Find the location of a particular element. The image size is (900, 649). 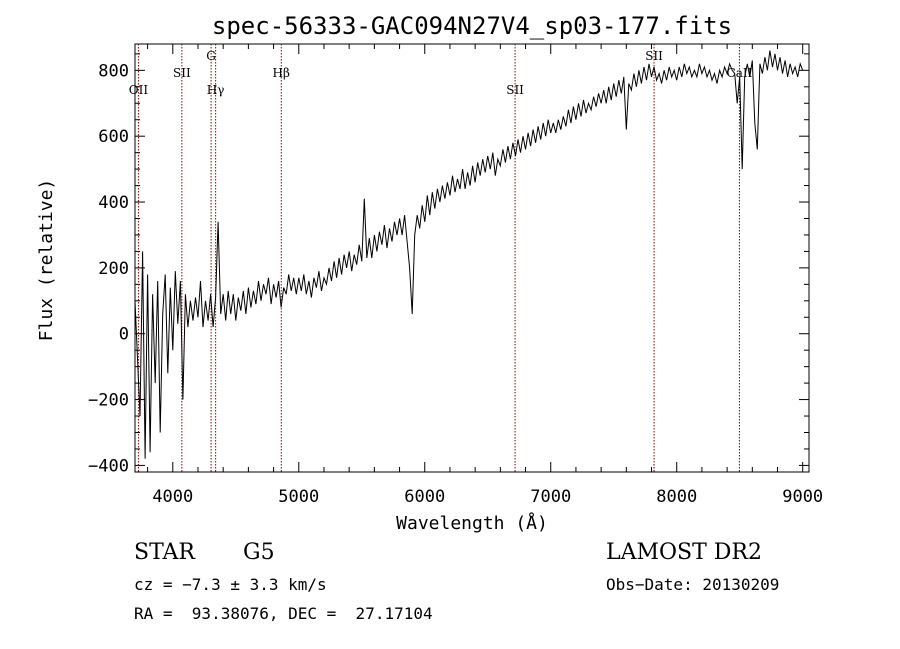

spectral-line-label: Hγ is located at coordinates (216, 90).